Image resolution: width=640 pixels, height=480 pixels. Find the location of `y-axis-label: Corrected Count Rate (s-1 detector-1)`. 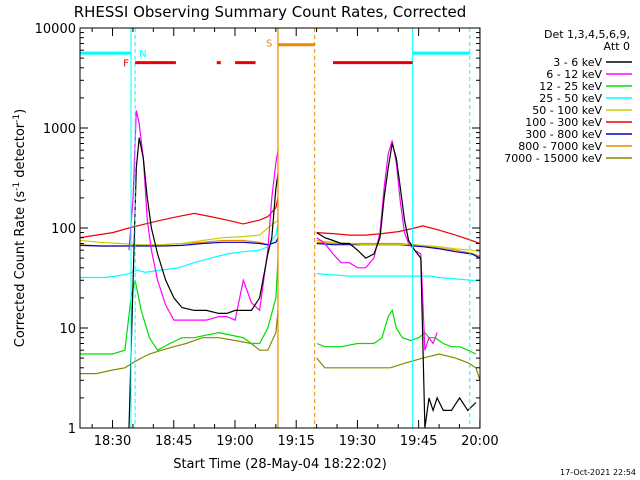

y-axis-label: Corrected Count Rate (s-1 detector-1) is located at coordinates (20, 228).